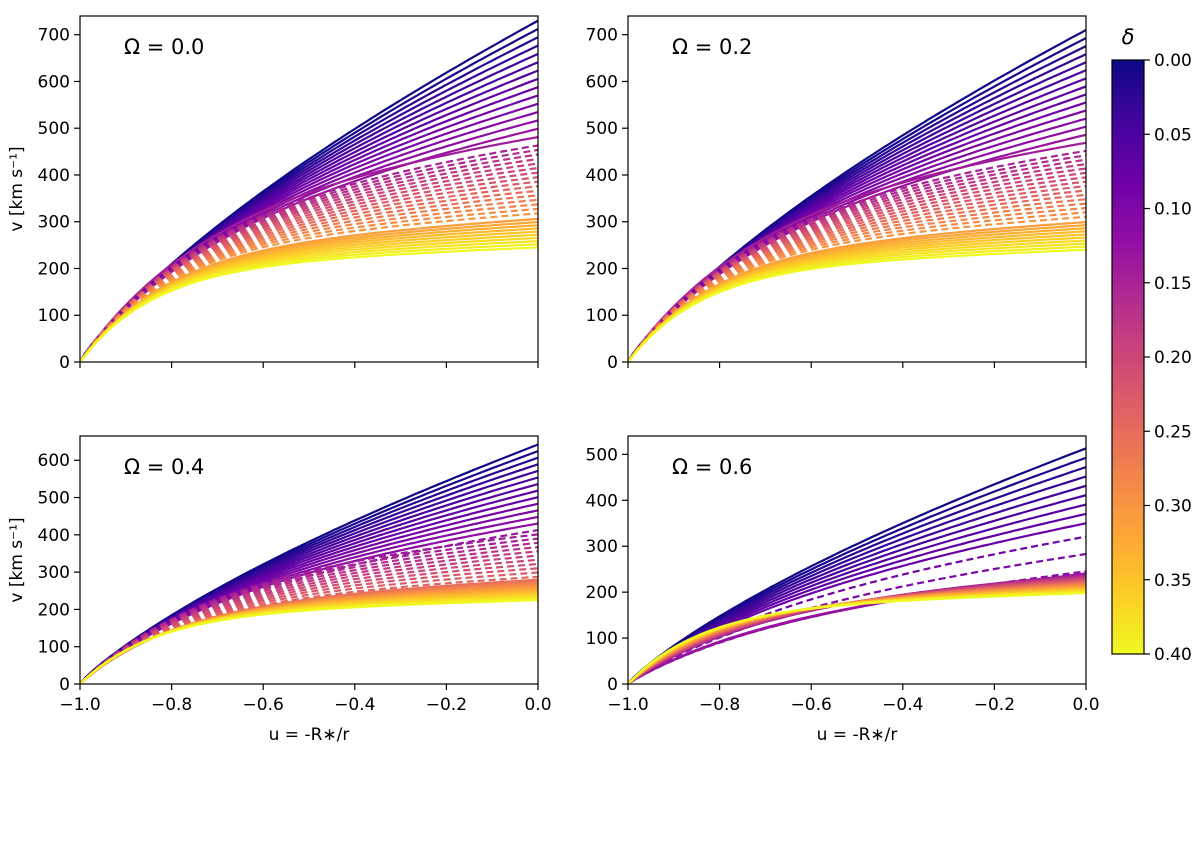  I want to click on colorbar-tick-label: 0.10, so click(1173, 210).